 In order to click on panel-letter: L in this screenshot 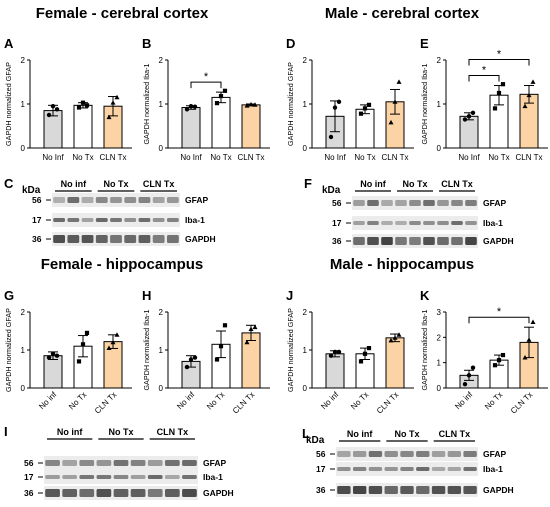, I will do `click(306, 433)`.